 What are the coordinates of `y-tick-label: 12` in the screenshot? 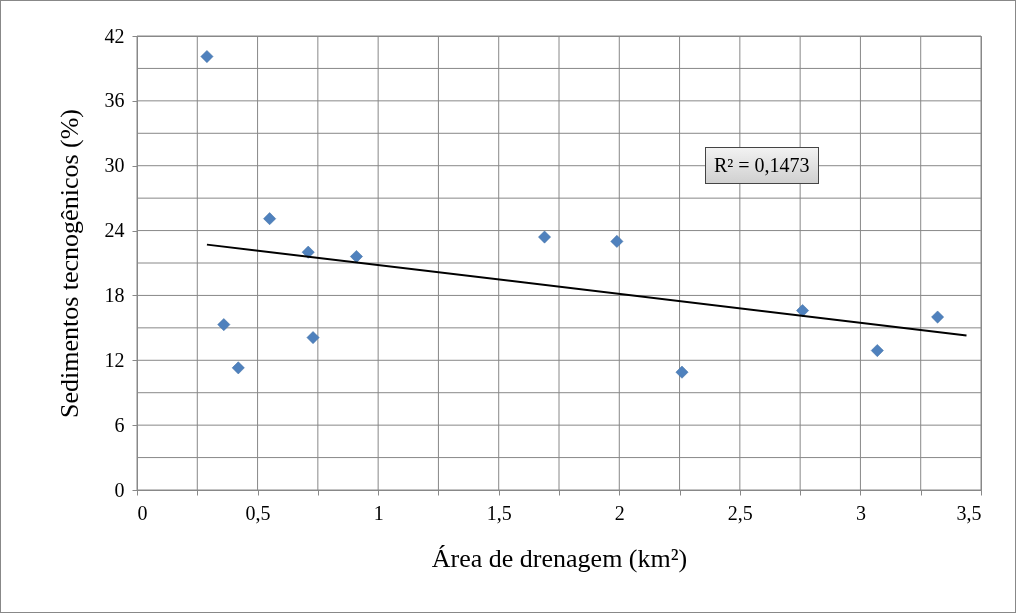 It's located at (114, 359).